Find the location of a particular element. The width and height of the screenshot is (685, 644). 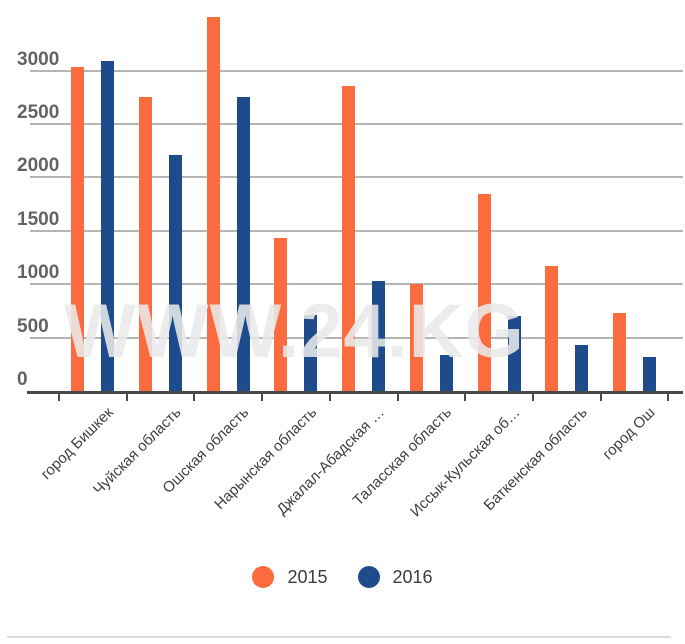

legend: 2015 2016 is located at coordinates (342, 577).